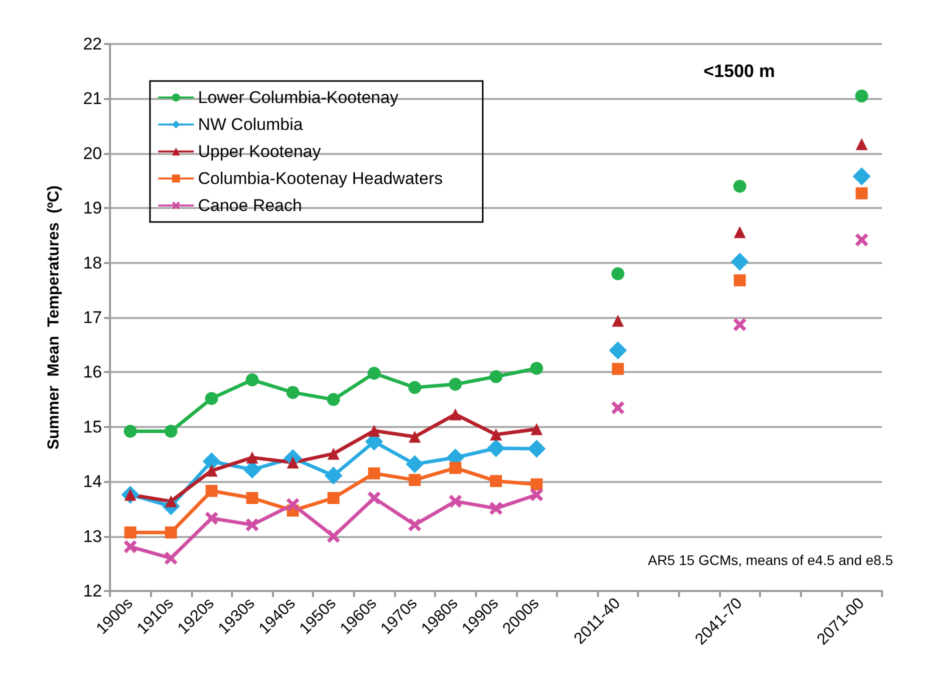  What do you see at coordinates (92, 482) in the screenshot?
I see `y-tick-label: 14` at bounding box center [92, 482].